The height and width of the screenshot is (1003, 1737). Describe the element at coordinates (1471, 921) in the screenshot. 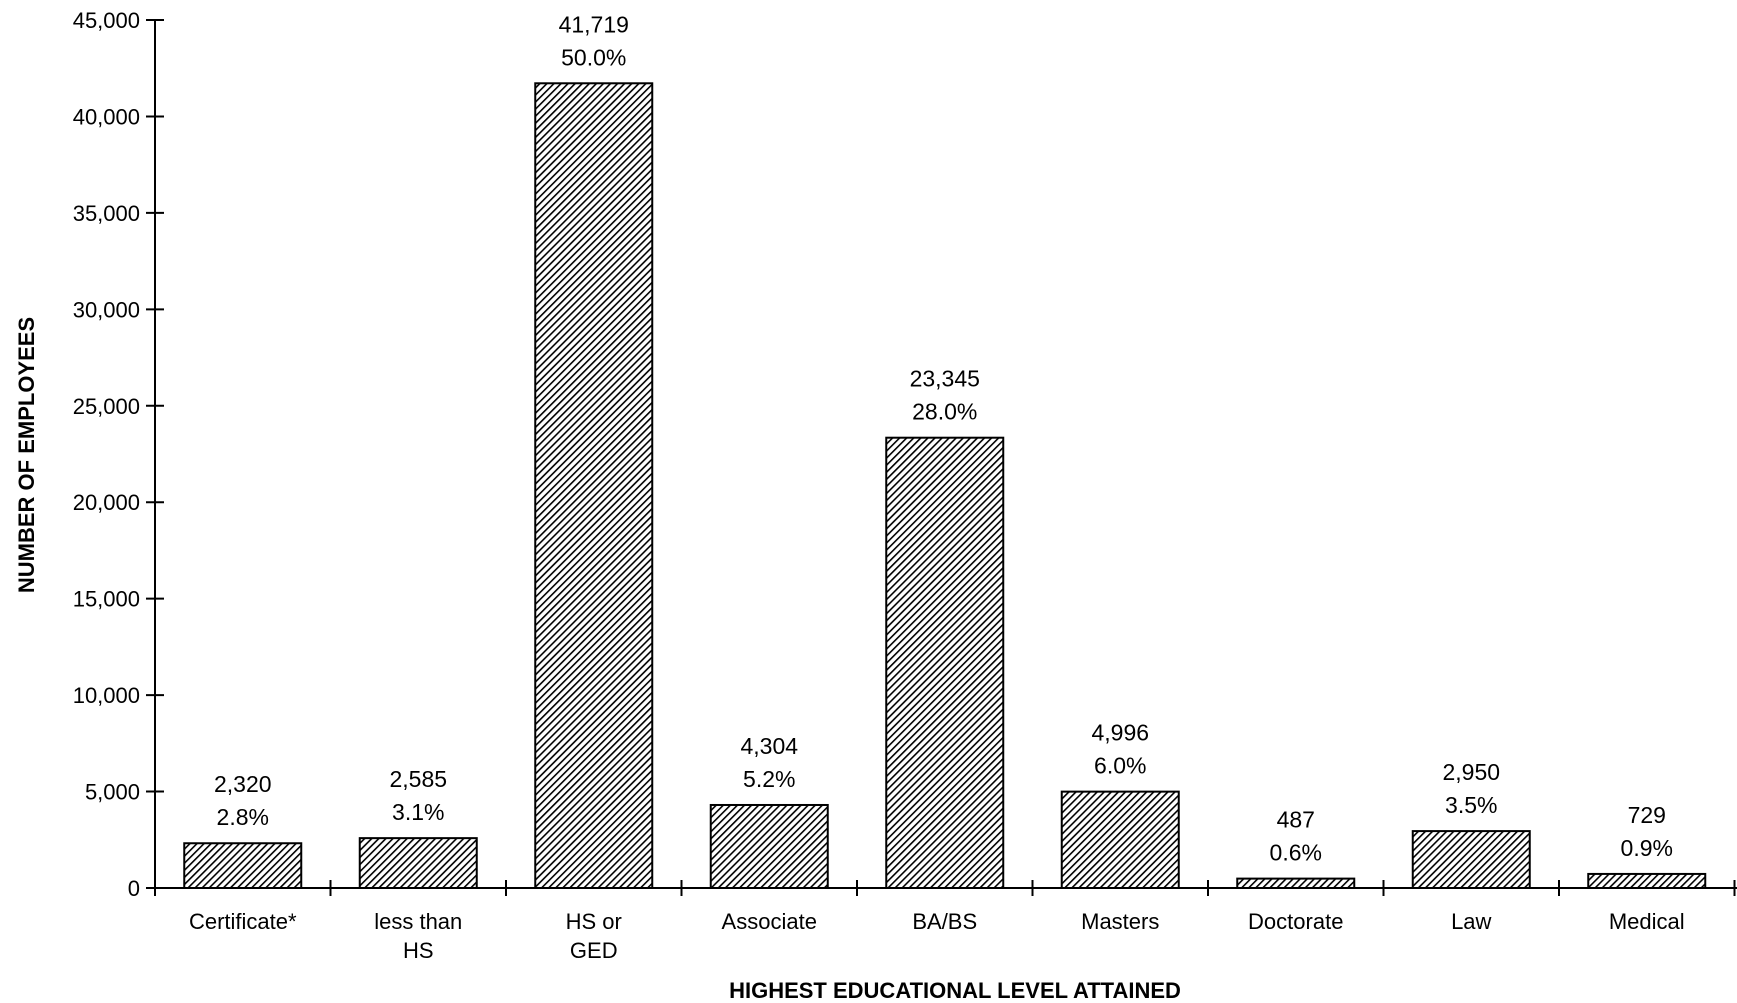

I see `x-tick-label: Law` at that location.